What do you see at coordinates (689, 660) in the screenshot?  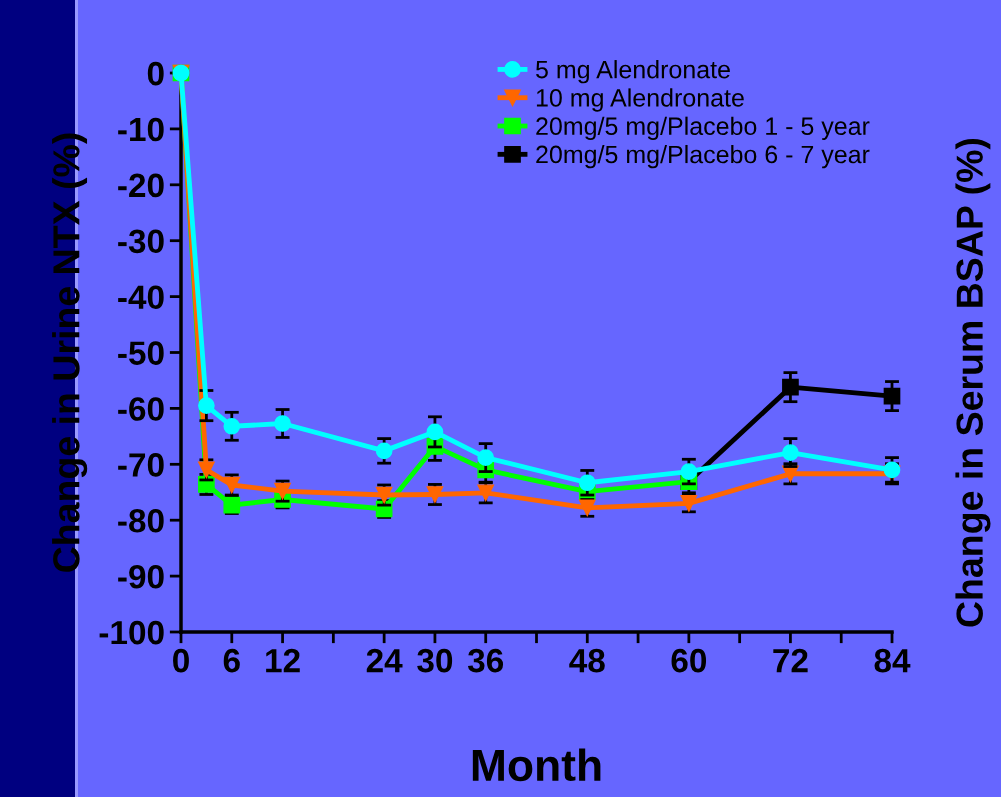 I see `x-tick-label: 60` at bounding box center [689, 660].